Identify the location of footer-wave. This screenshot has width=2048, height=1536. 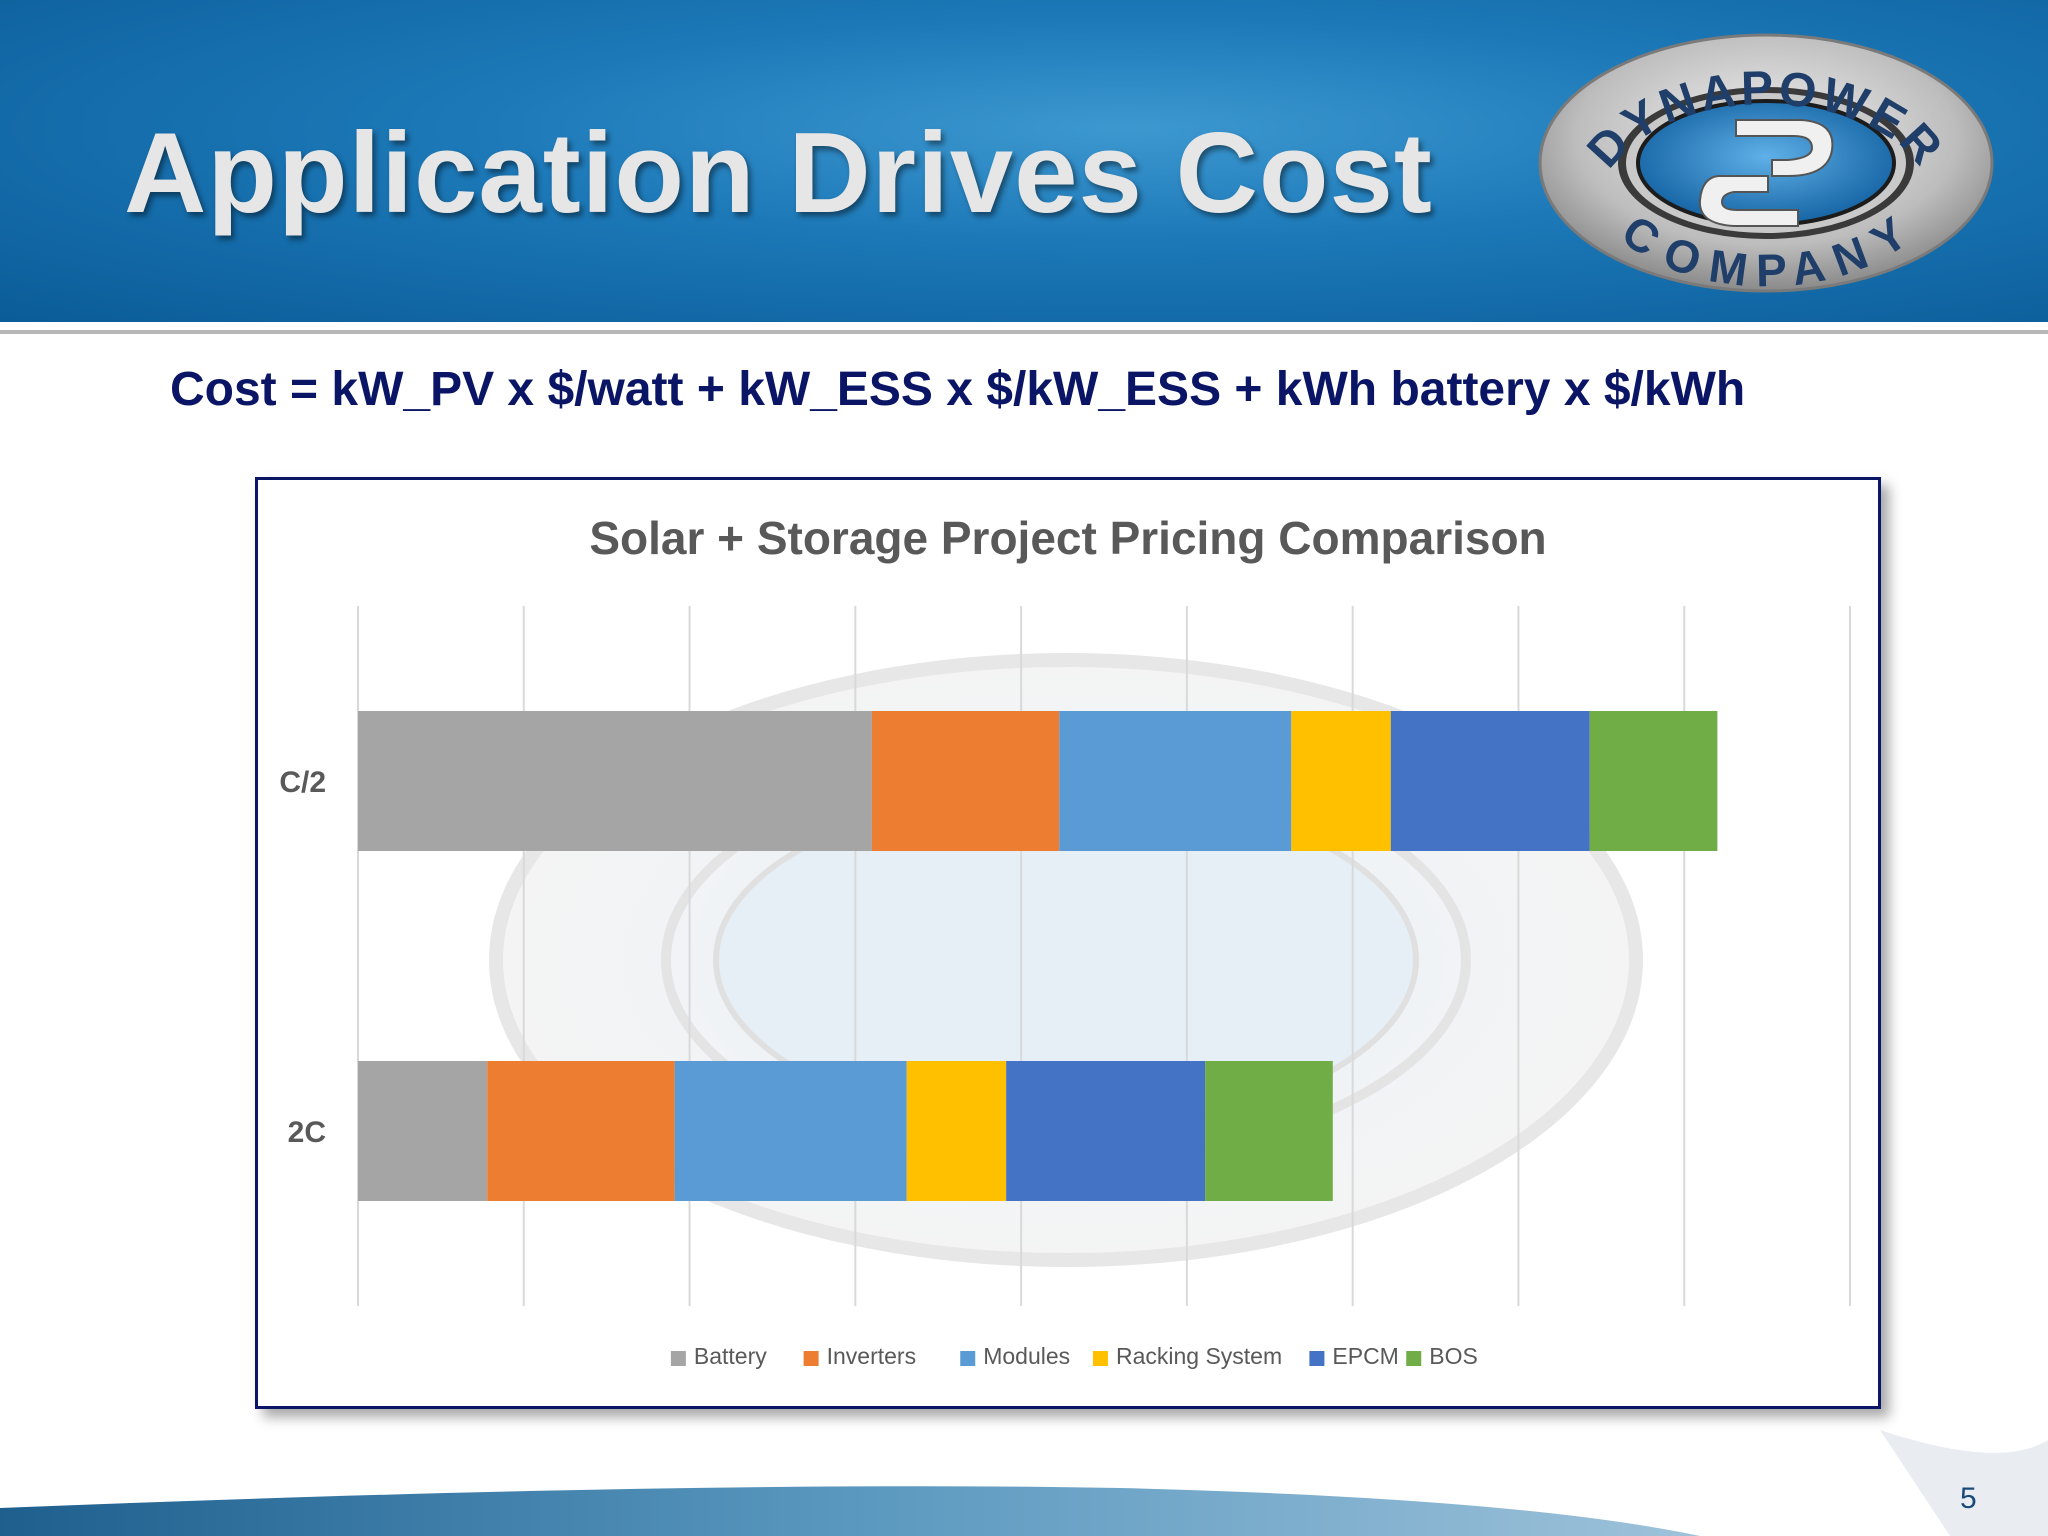
(1024, 1483).